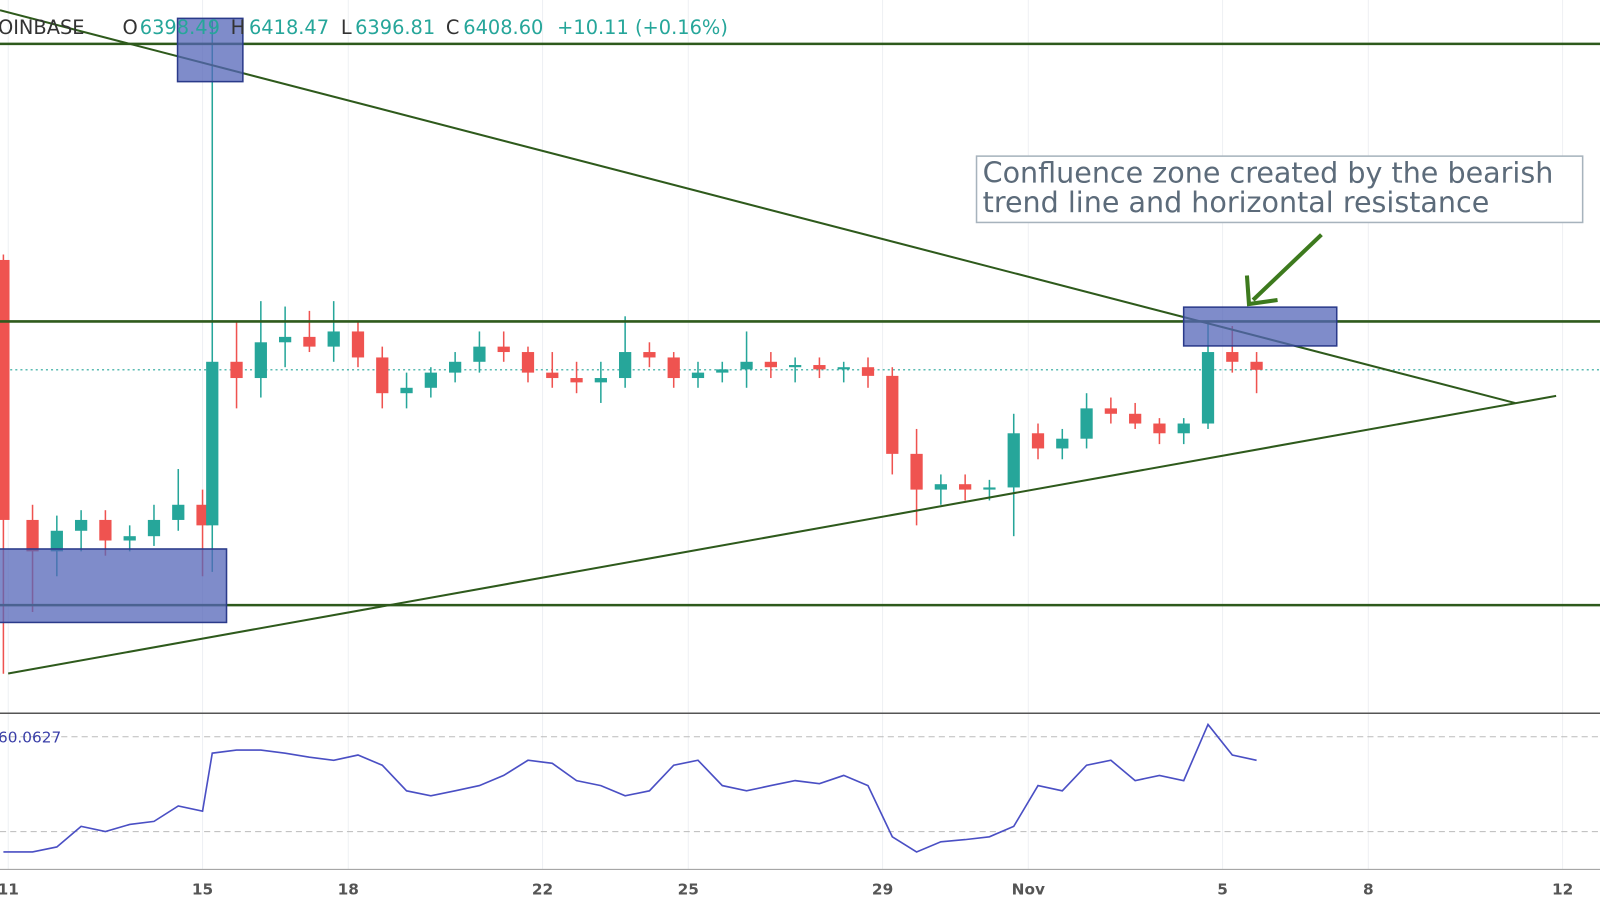  What do you see at coordinates (1222, 889) in the screenshot?
I see `x-tick-label: 5` at bounding box center [1222, 889].